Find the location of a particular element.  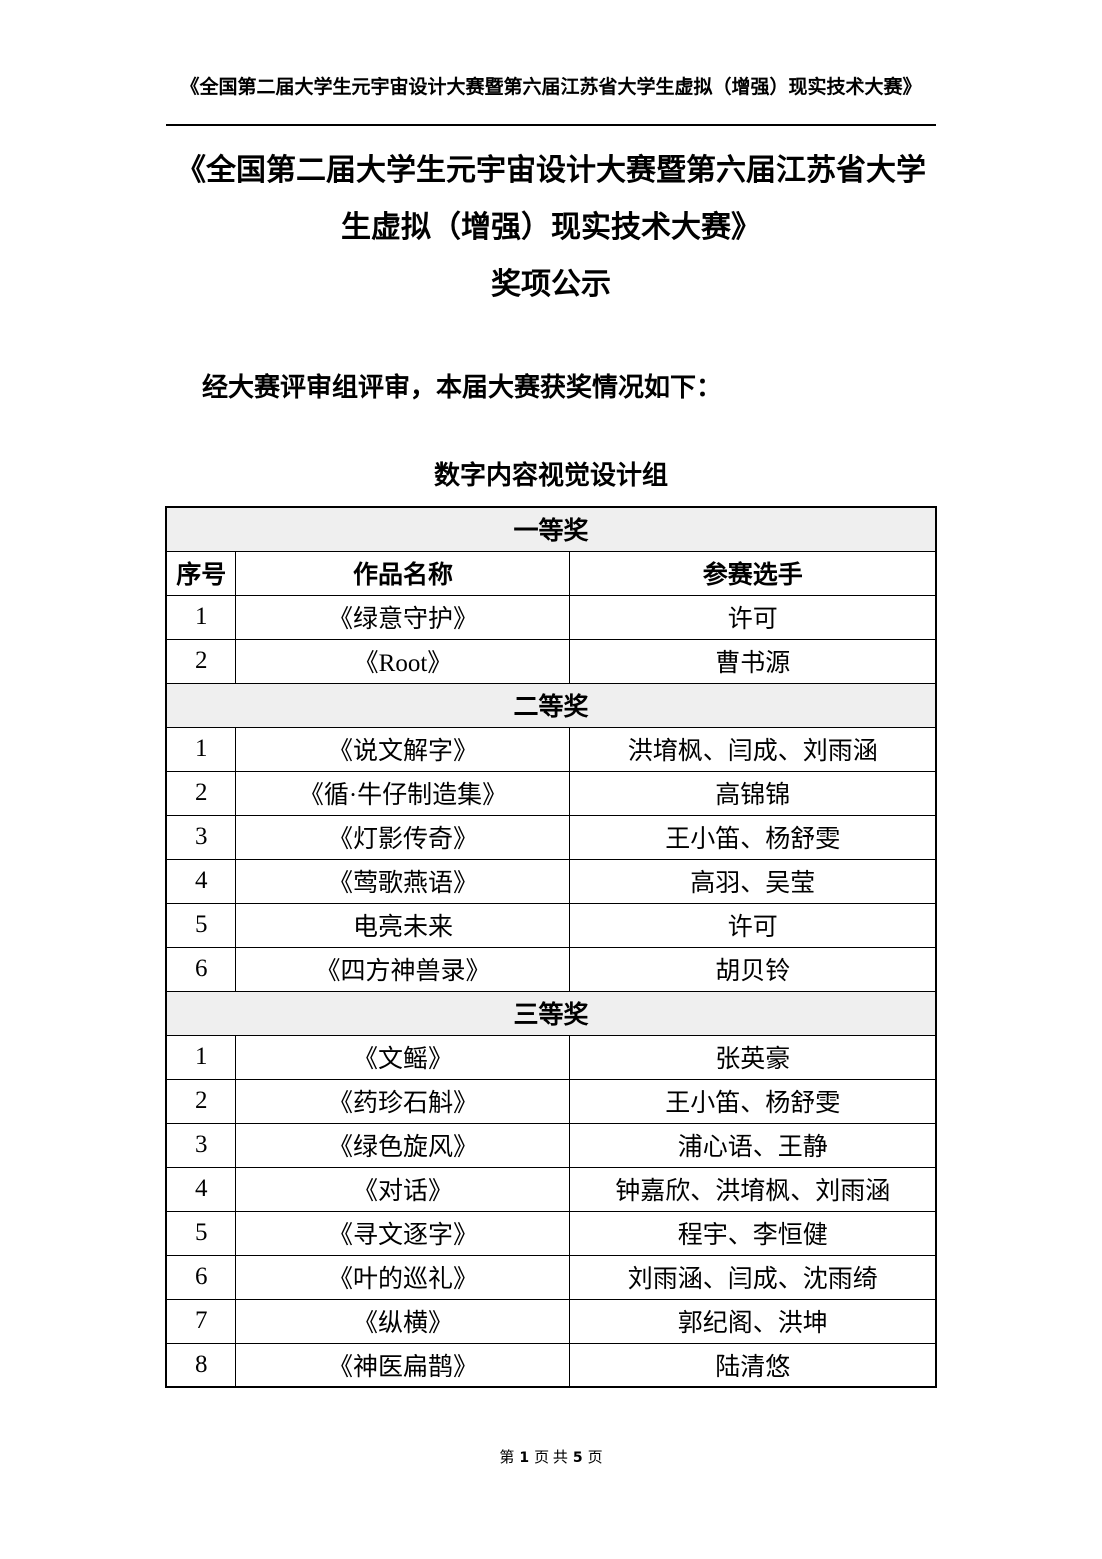

award-tier-row: 三等奖 is located at coordinates (551, 1013).